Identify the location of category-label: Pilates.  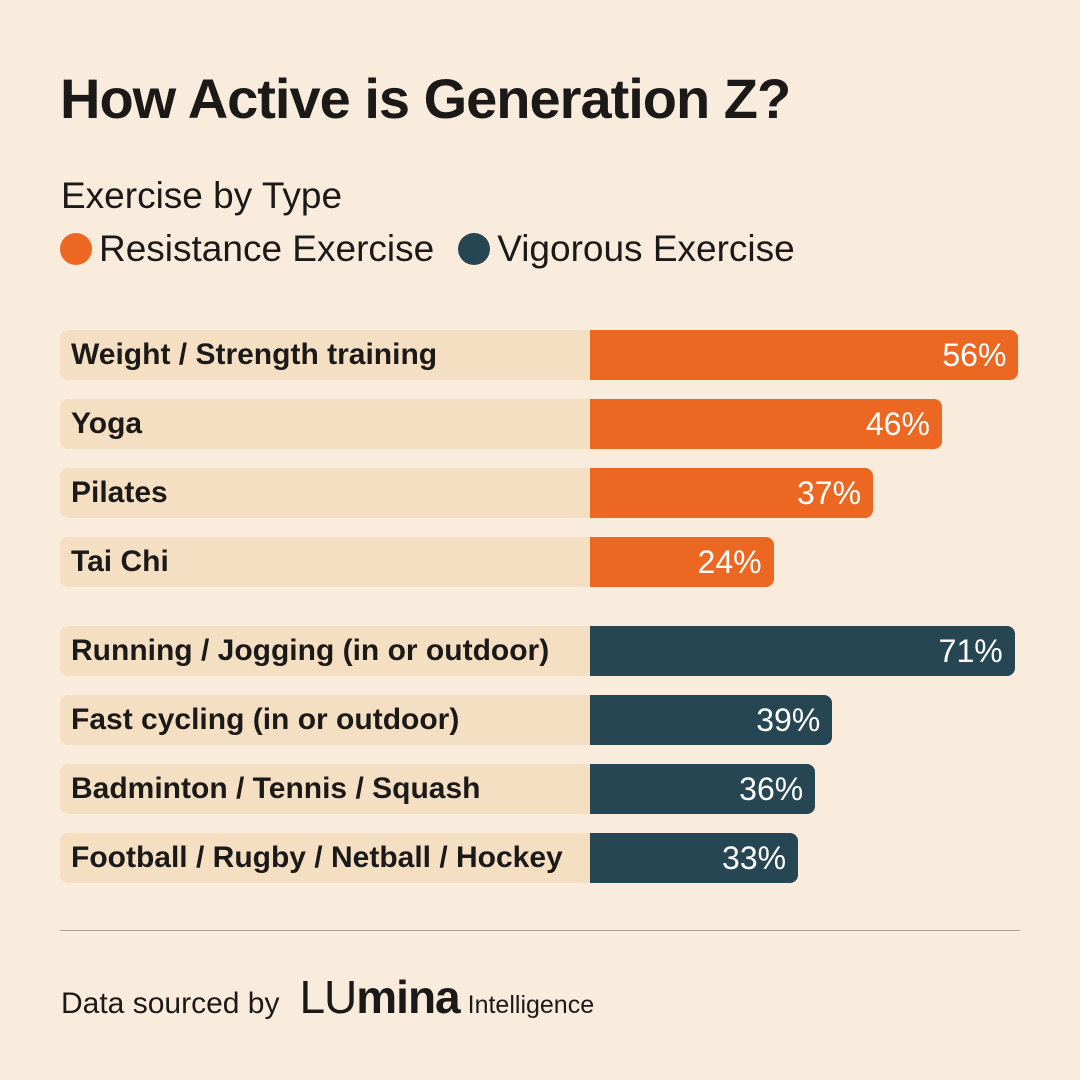
(119, 492).